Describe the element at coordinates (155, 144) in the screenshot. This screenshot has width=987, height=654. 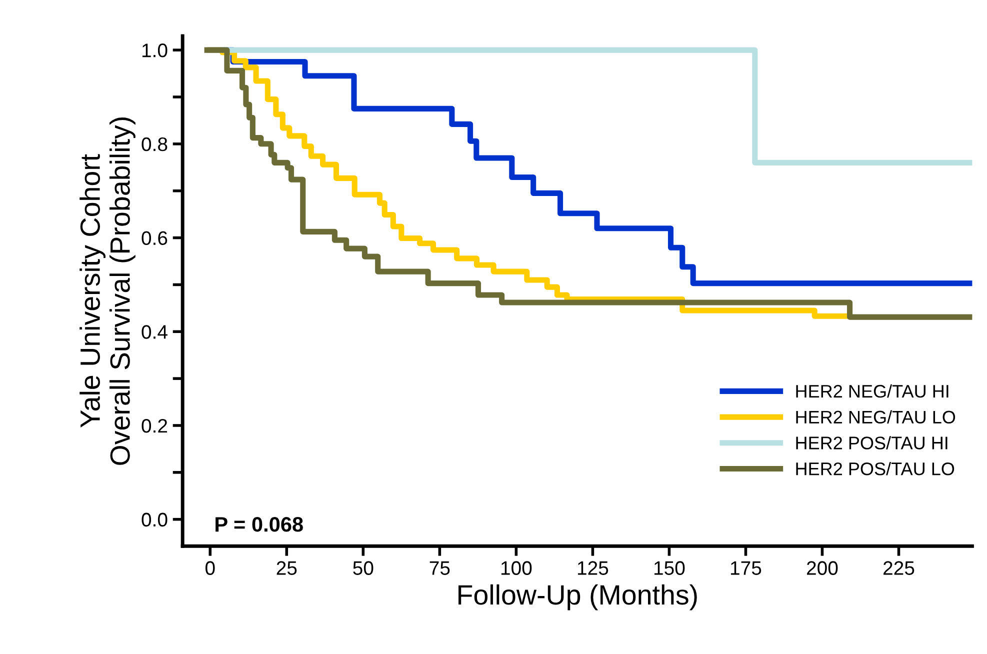
I see `y-tick-label: 0.8` at that location.